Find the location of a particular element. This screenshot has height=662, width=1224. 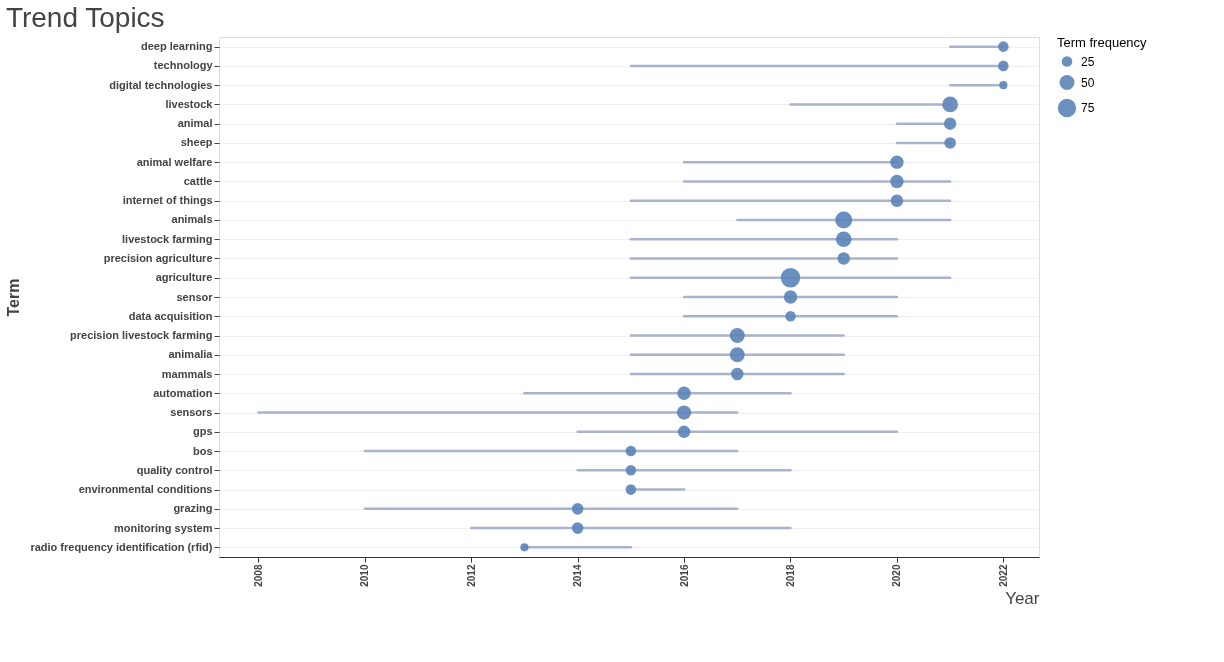

legend-label: 50 is located at coordinates (1088, 82).